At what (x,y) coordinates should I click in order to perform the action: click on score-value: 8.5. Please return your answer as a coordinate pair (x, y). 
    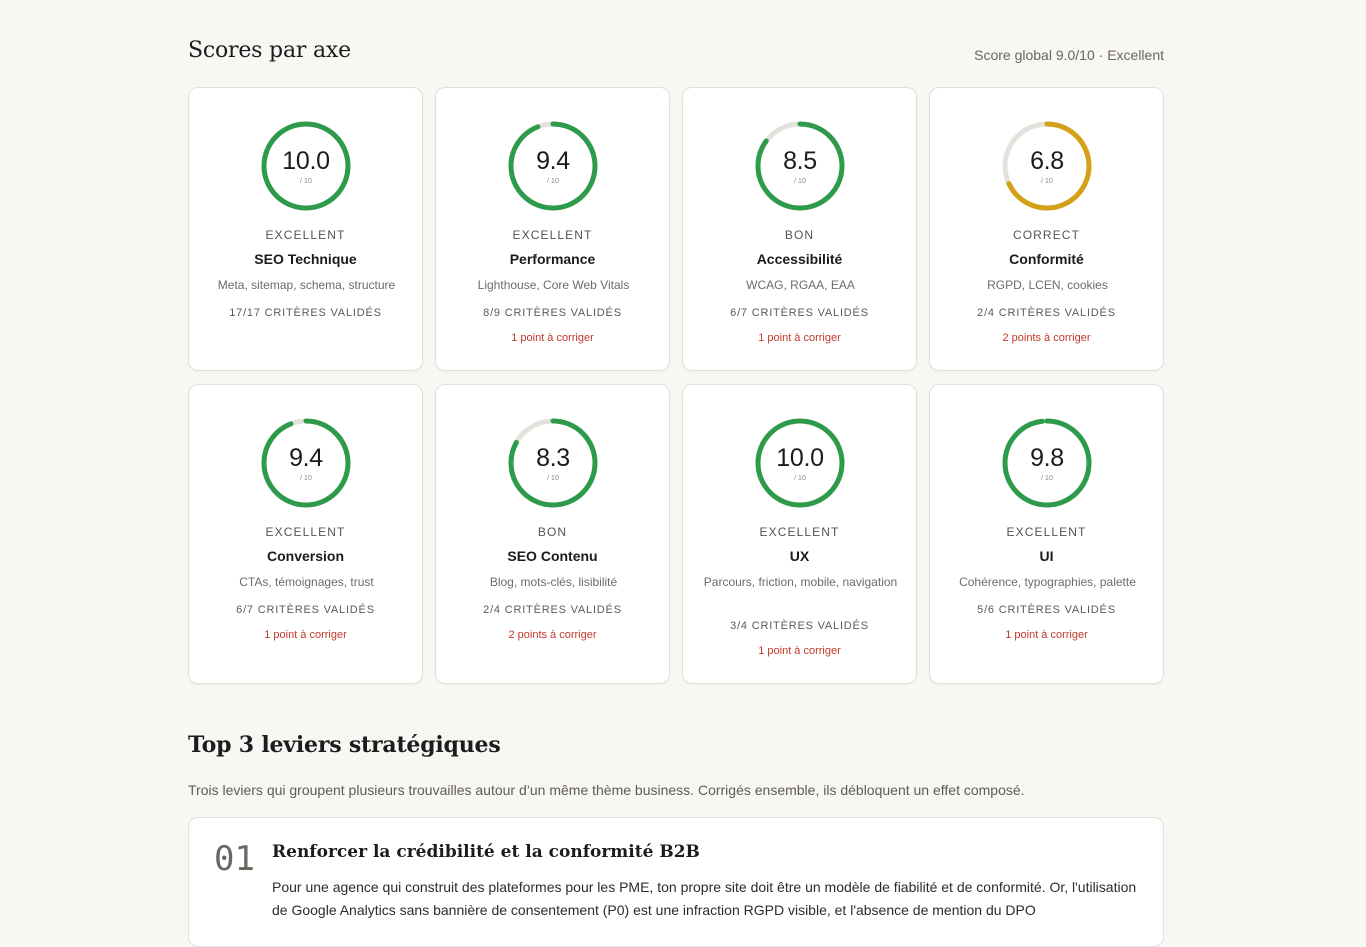
    Looking at the image, I should click on (800, 161).